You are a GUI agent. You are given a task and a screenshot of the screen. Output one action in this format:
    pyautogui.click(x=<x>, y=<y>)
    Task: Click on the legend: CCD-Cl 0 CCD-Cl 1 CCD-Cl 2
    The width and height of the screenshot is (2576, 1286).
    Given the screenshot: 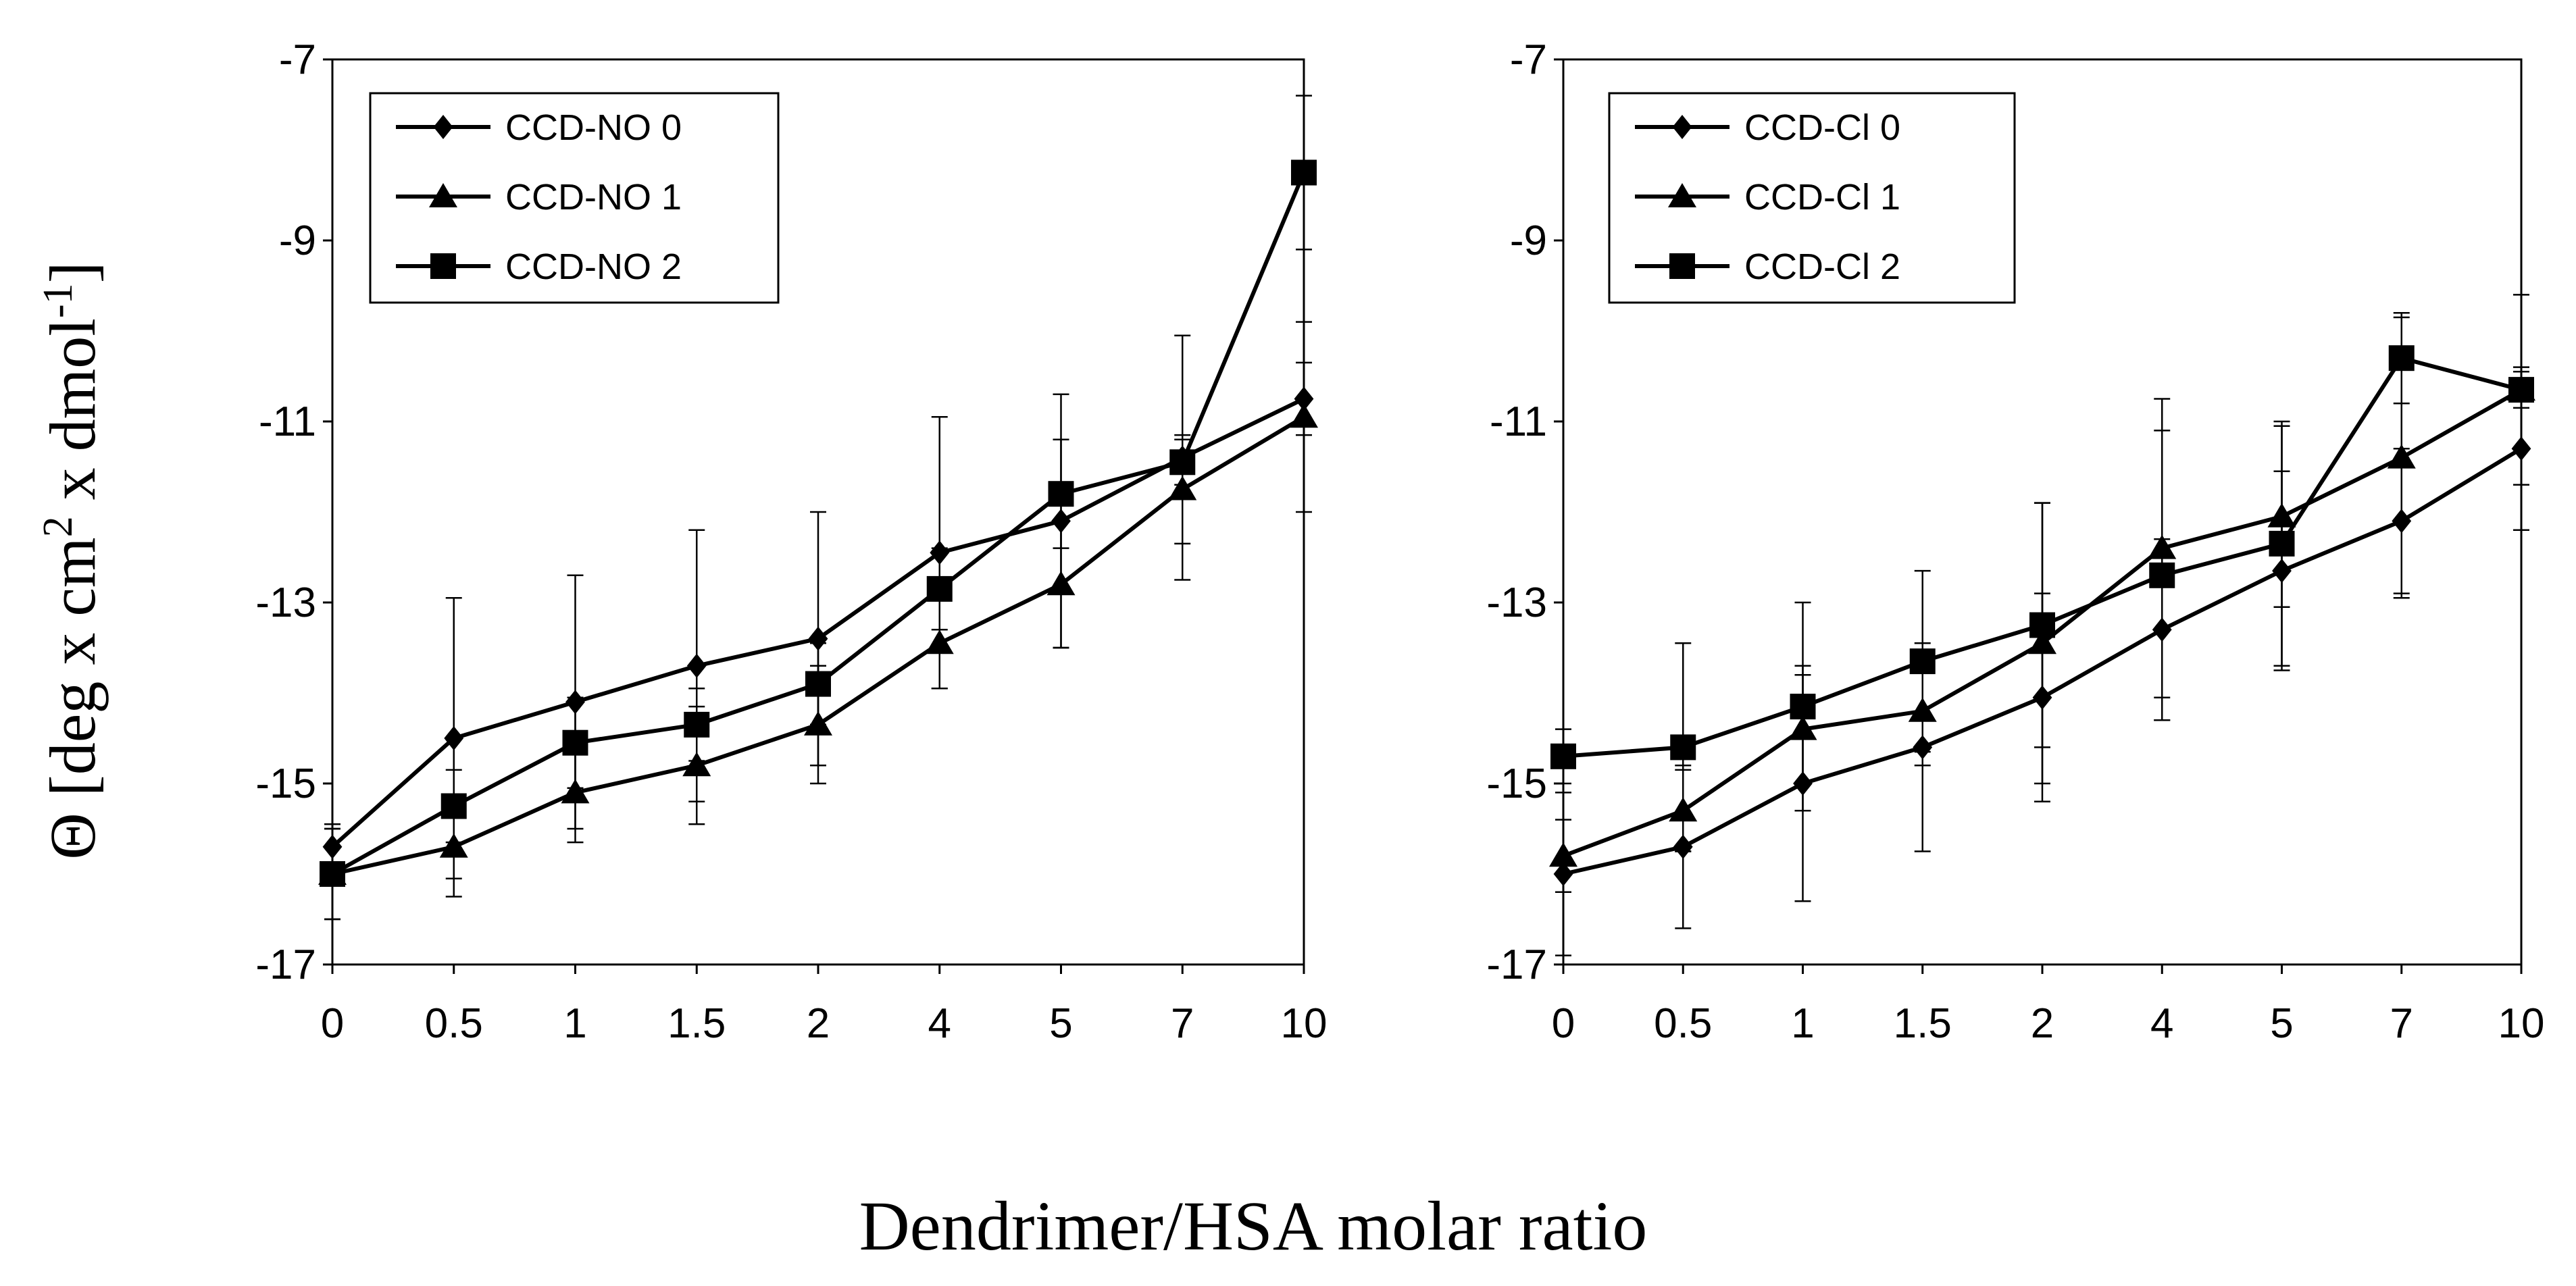 What is the action you would take?
    pyautogui.click(x=1812, y=198)
    